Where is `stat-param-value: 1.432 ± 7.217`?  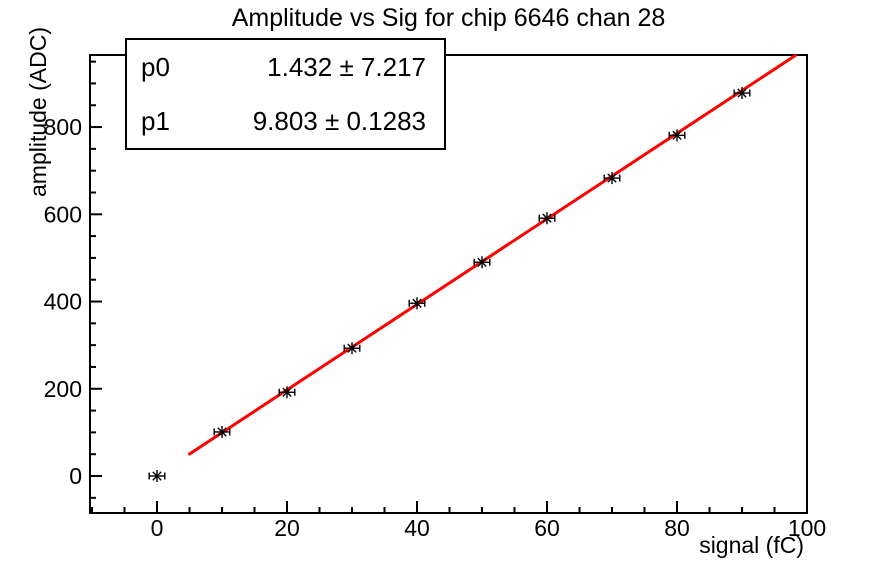 stat-param-value: 1.432 ± 7.217 is located at coordinates (346, 67).